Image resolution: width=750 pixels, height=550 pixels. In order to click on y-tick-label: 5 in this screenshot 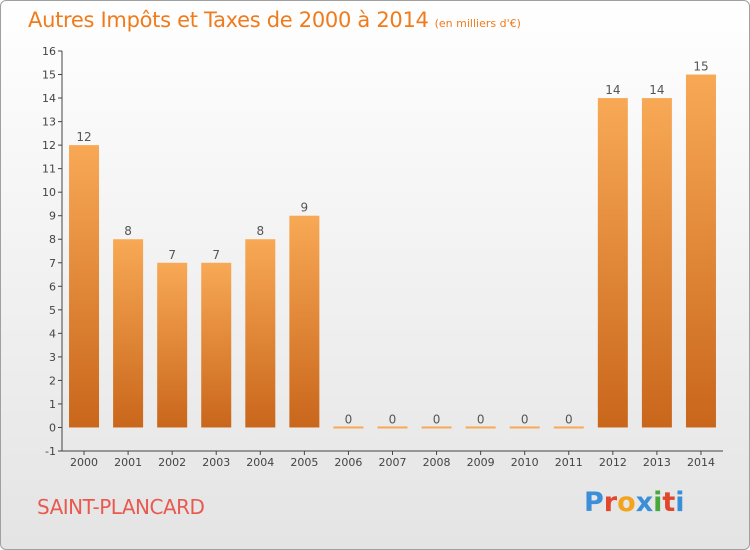, I will do `click(52, 310)`.